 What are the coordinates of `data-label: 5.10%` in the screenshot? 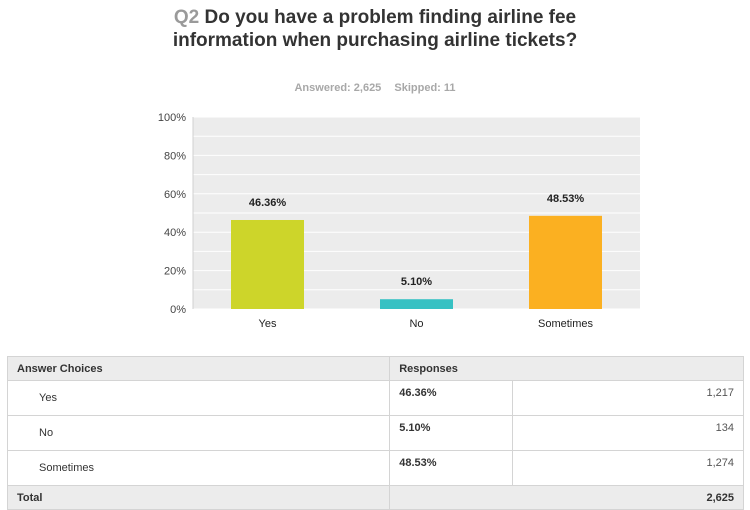 It's located at (416, 282).